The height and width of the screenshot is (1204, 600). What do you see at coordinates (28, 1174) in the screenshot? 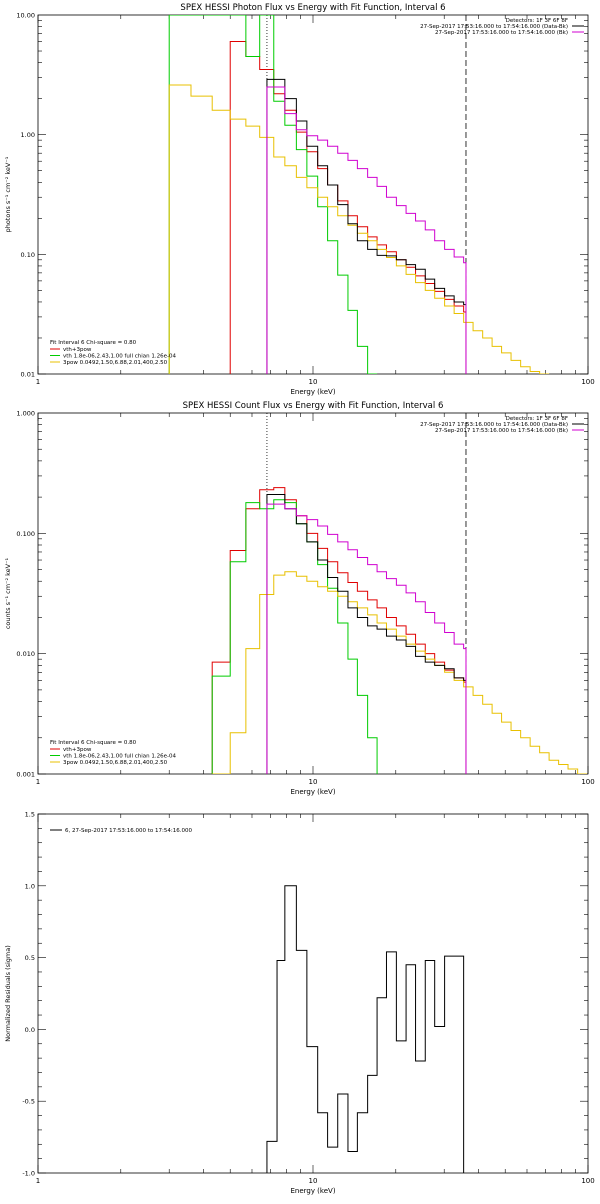
I see `y-tick-label: -1.0` at bounding box center [28, 1174].